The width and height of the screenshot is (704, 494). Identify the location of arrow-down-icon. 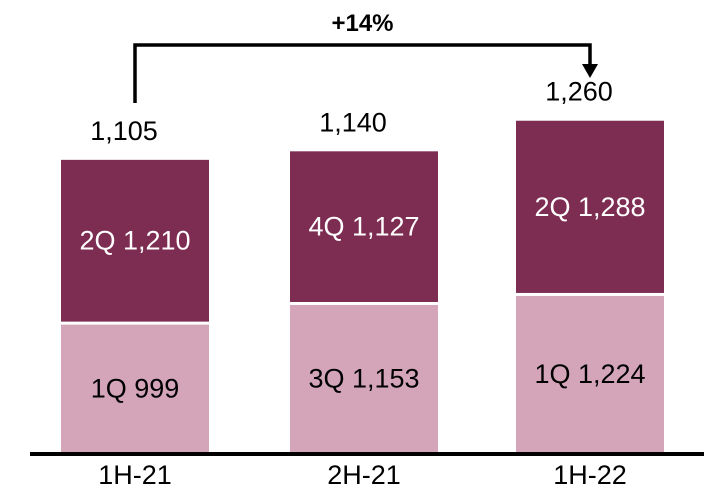
(590, 71).